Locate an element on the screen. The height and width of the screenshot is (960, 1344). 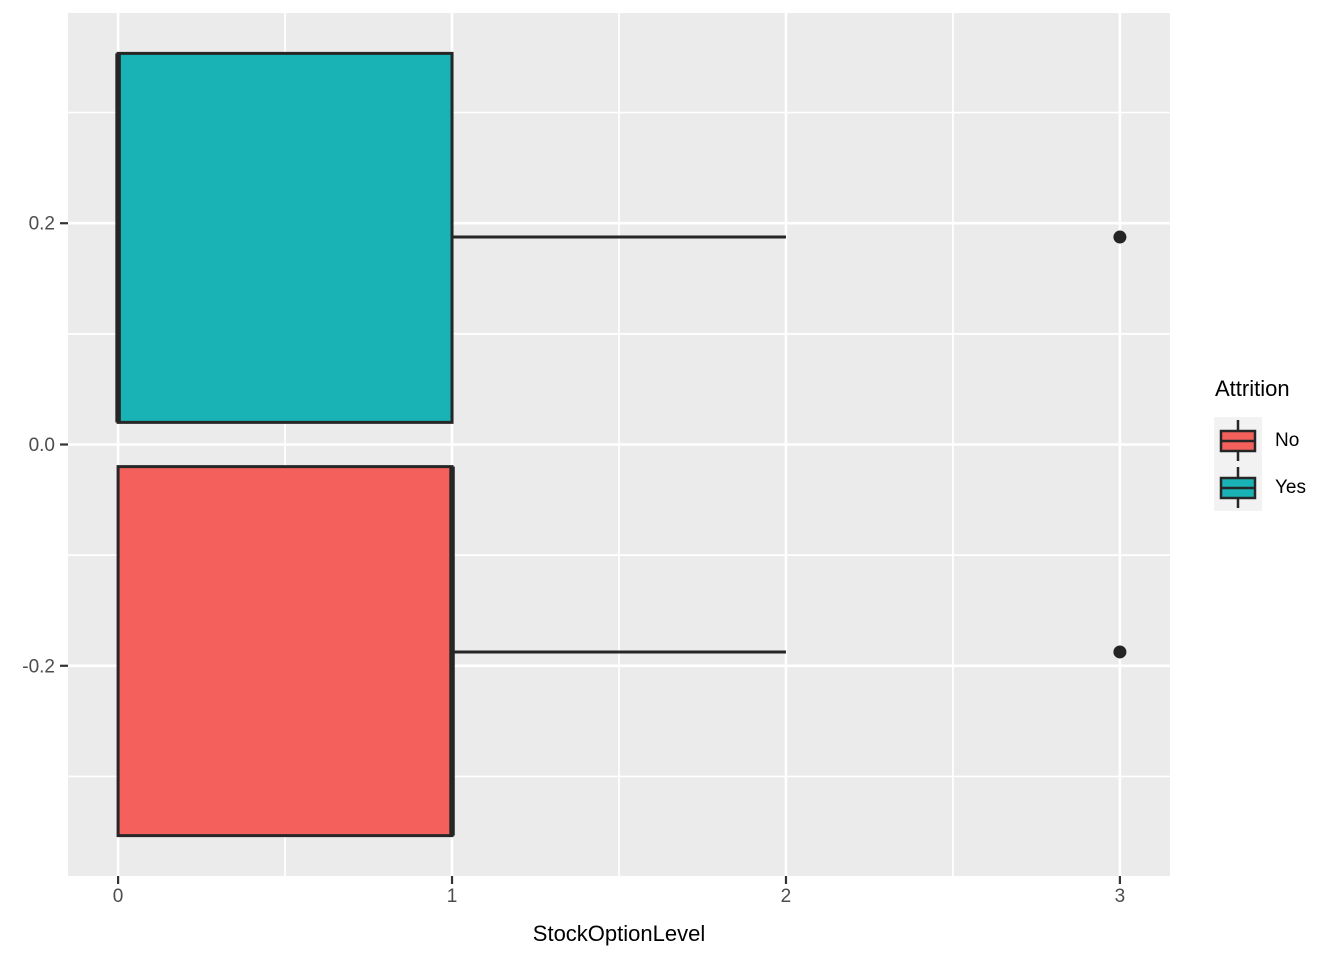
legend-entry-yes: Yes is located at coordinates (1279, 487).